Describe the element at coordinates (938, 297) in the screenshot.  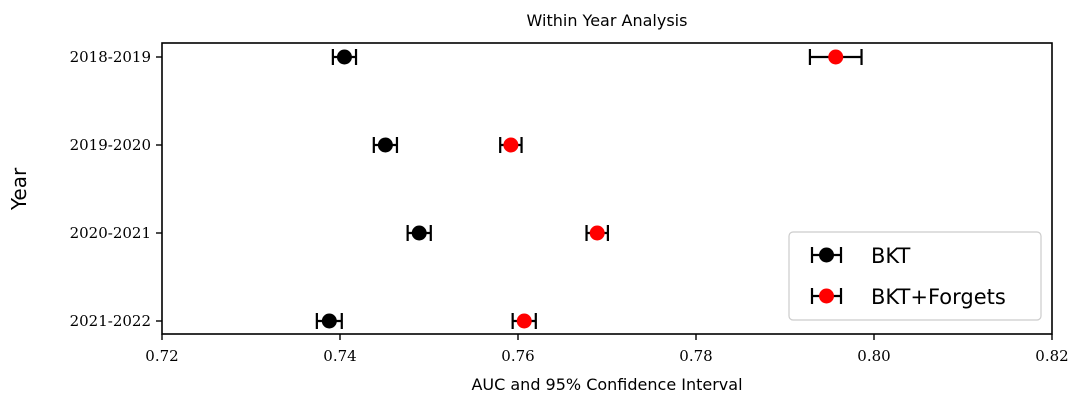
I see `legend-label: BKT+Forgets` at that location.